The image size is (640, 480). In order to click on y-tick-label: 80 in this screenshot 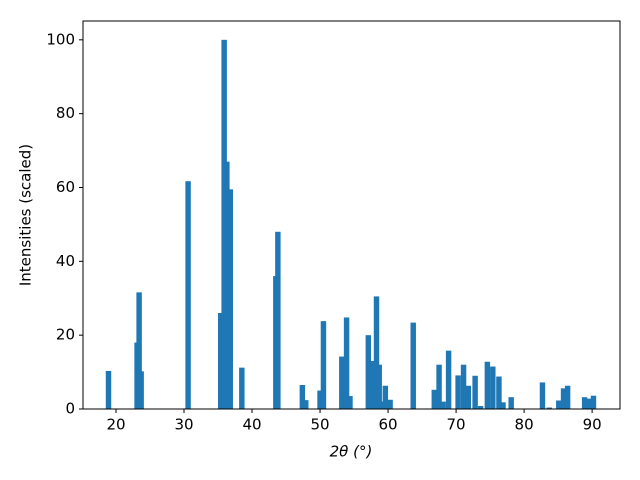, I will do `click(65, 113)`.